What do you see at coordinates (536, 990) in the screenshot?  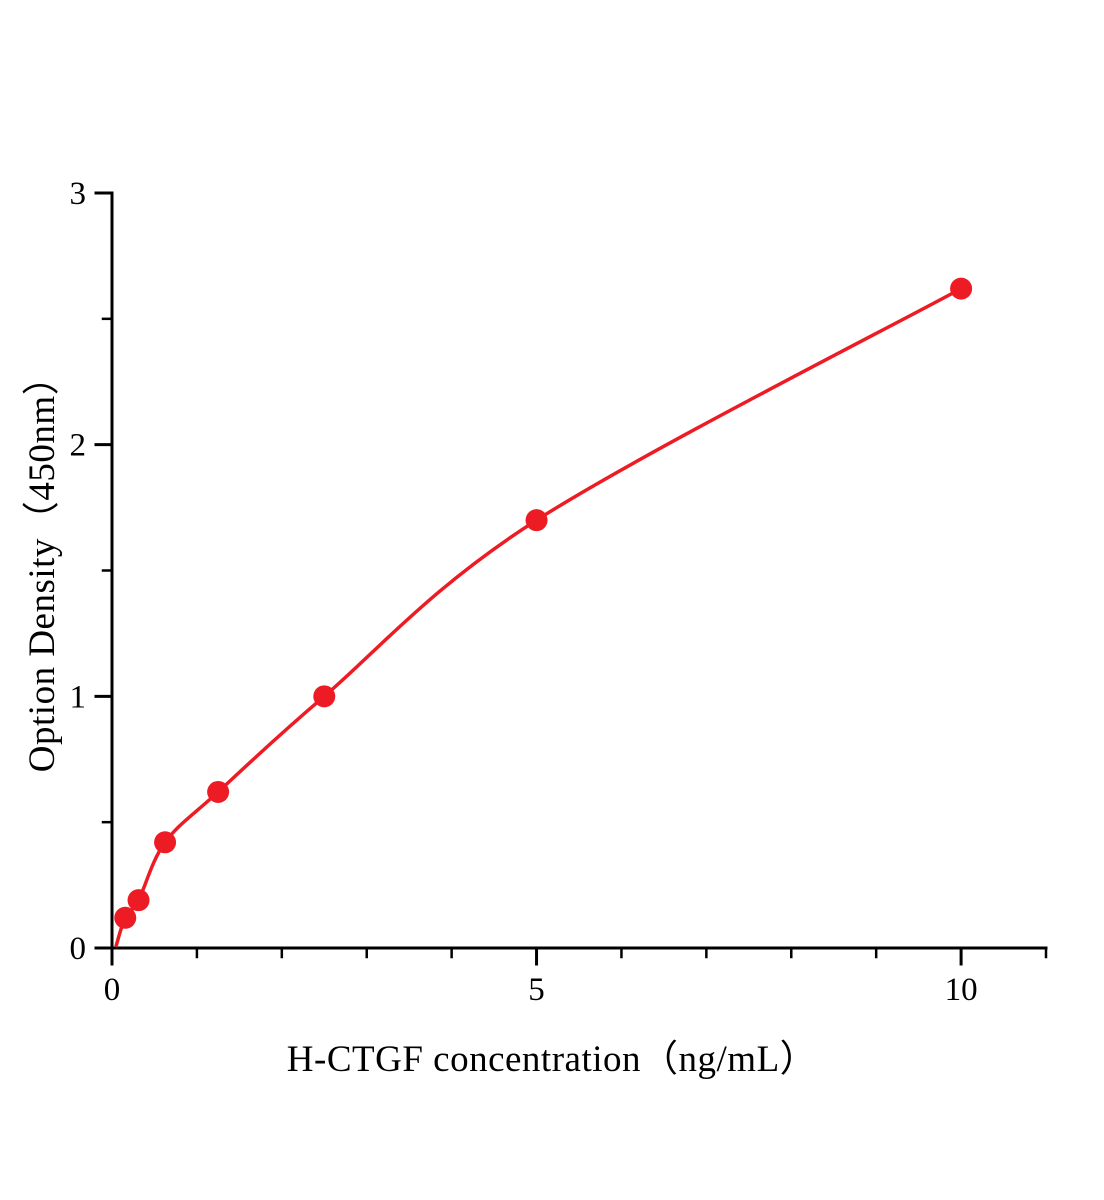 I see `svg-text: 5` at bounding box center [536, 990].